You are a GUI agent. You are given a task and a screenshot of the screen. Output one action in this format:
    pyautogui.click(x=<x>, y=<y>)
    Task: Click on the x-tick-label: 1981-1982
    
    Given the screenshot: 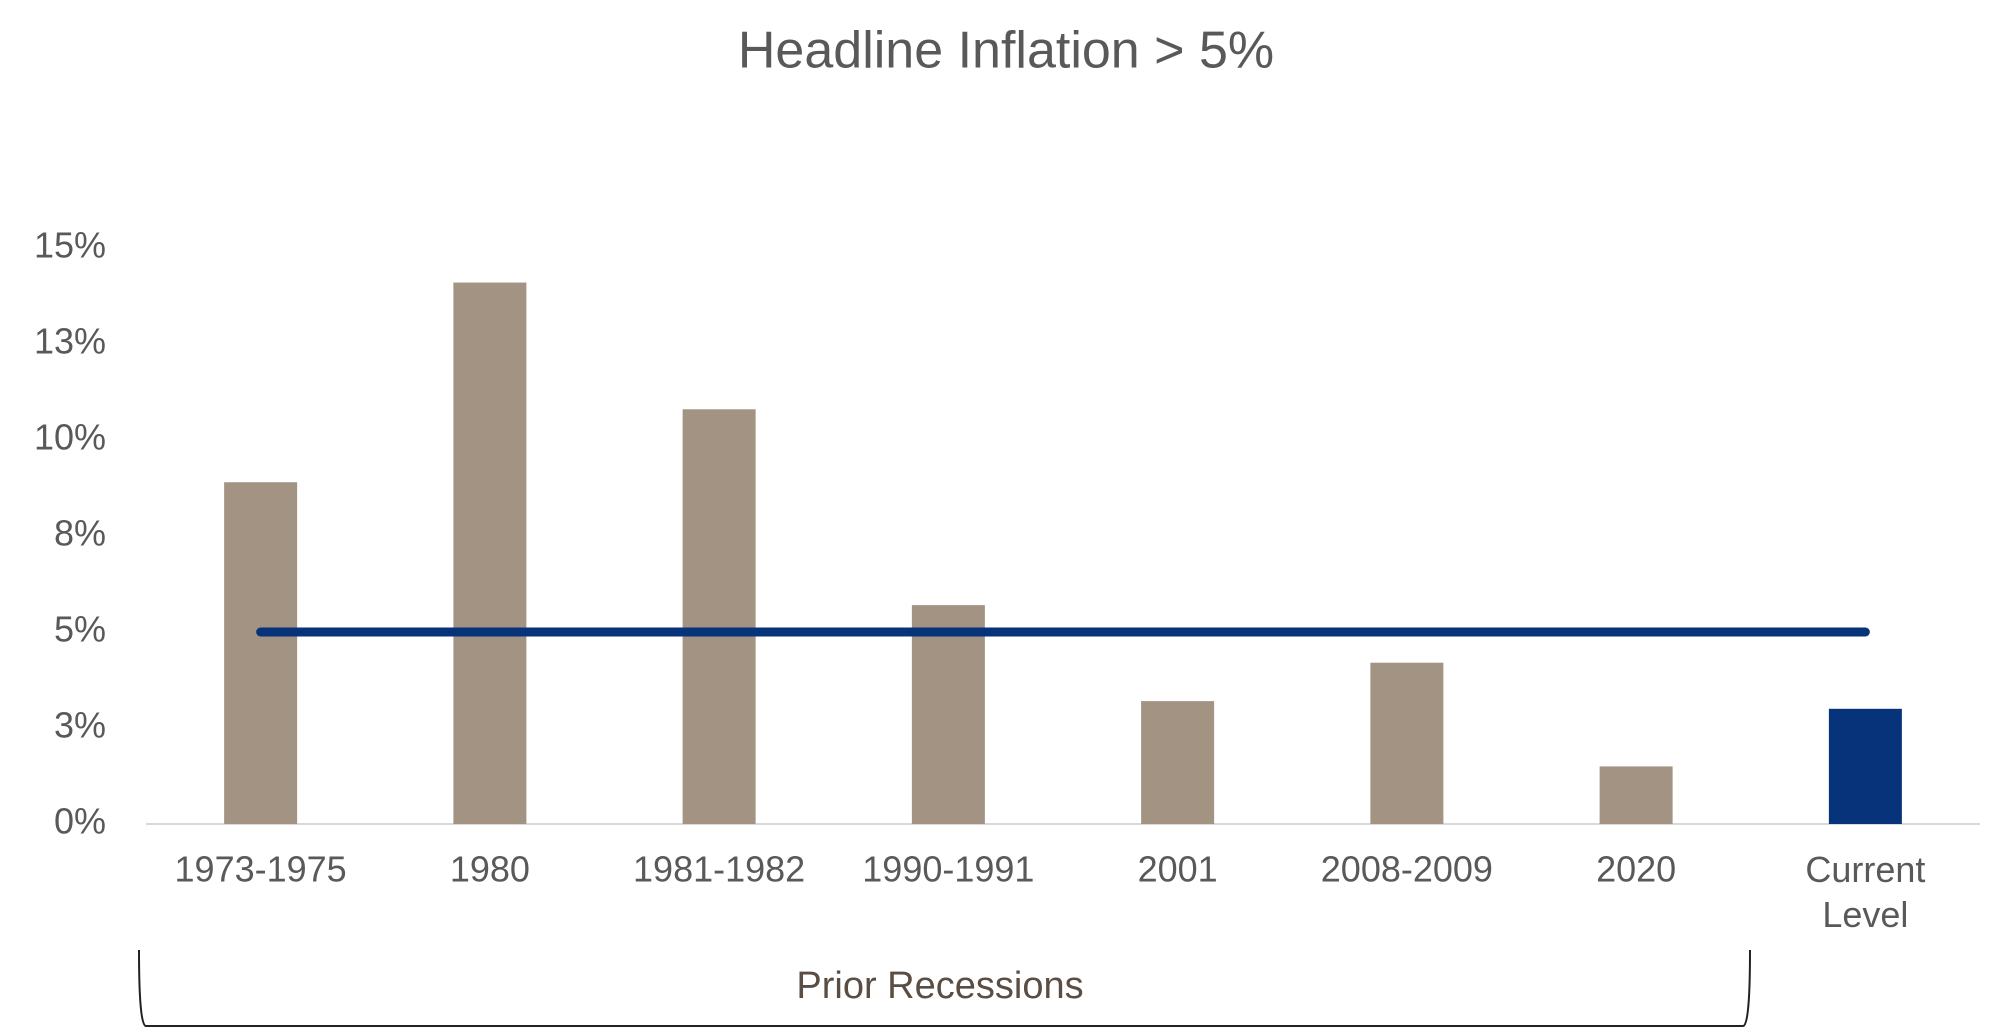 What is the action you would take?
    pyautogui.click(x=719, y=869)
    